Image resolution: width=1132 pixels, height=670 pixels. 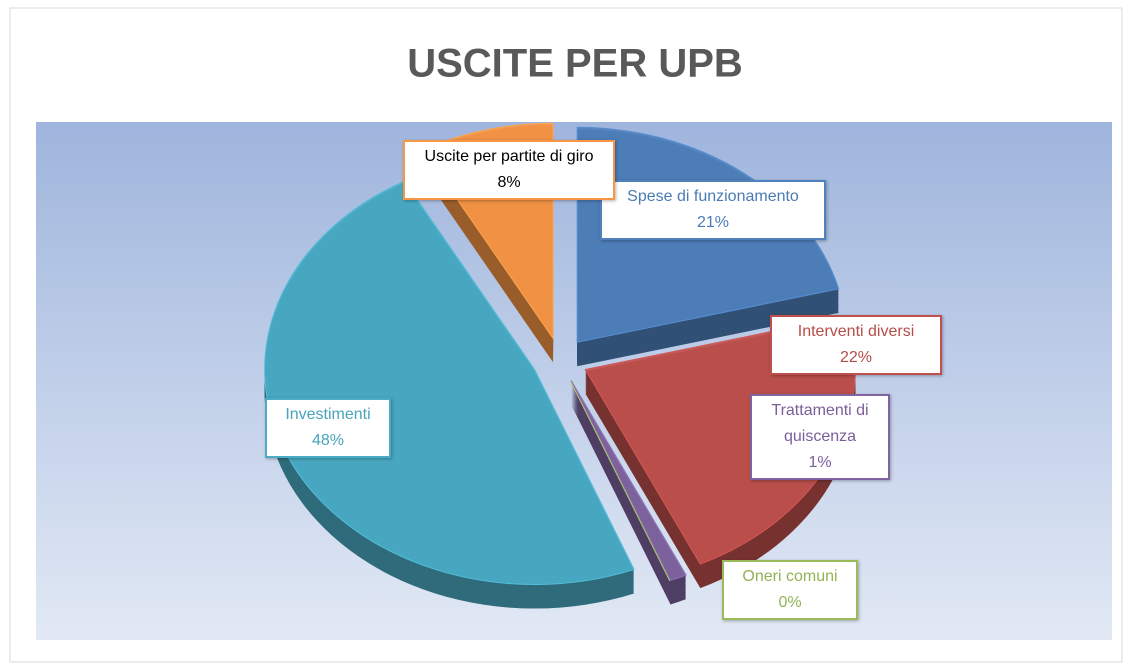 What do you see at coordinates (509, 156) in the screenshot?
I see `label-name: Uscite per partite di giro` at bounding box center [509, 156].